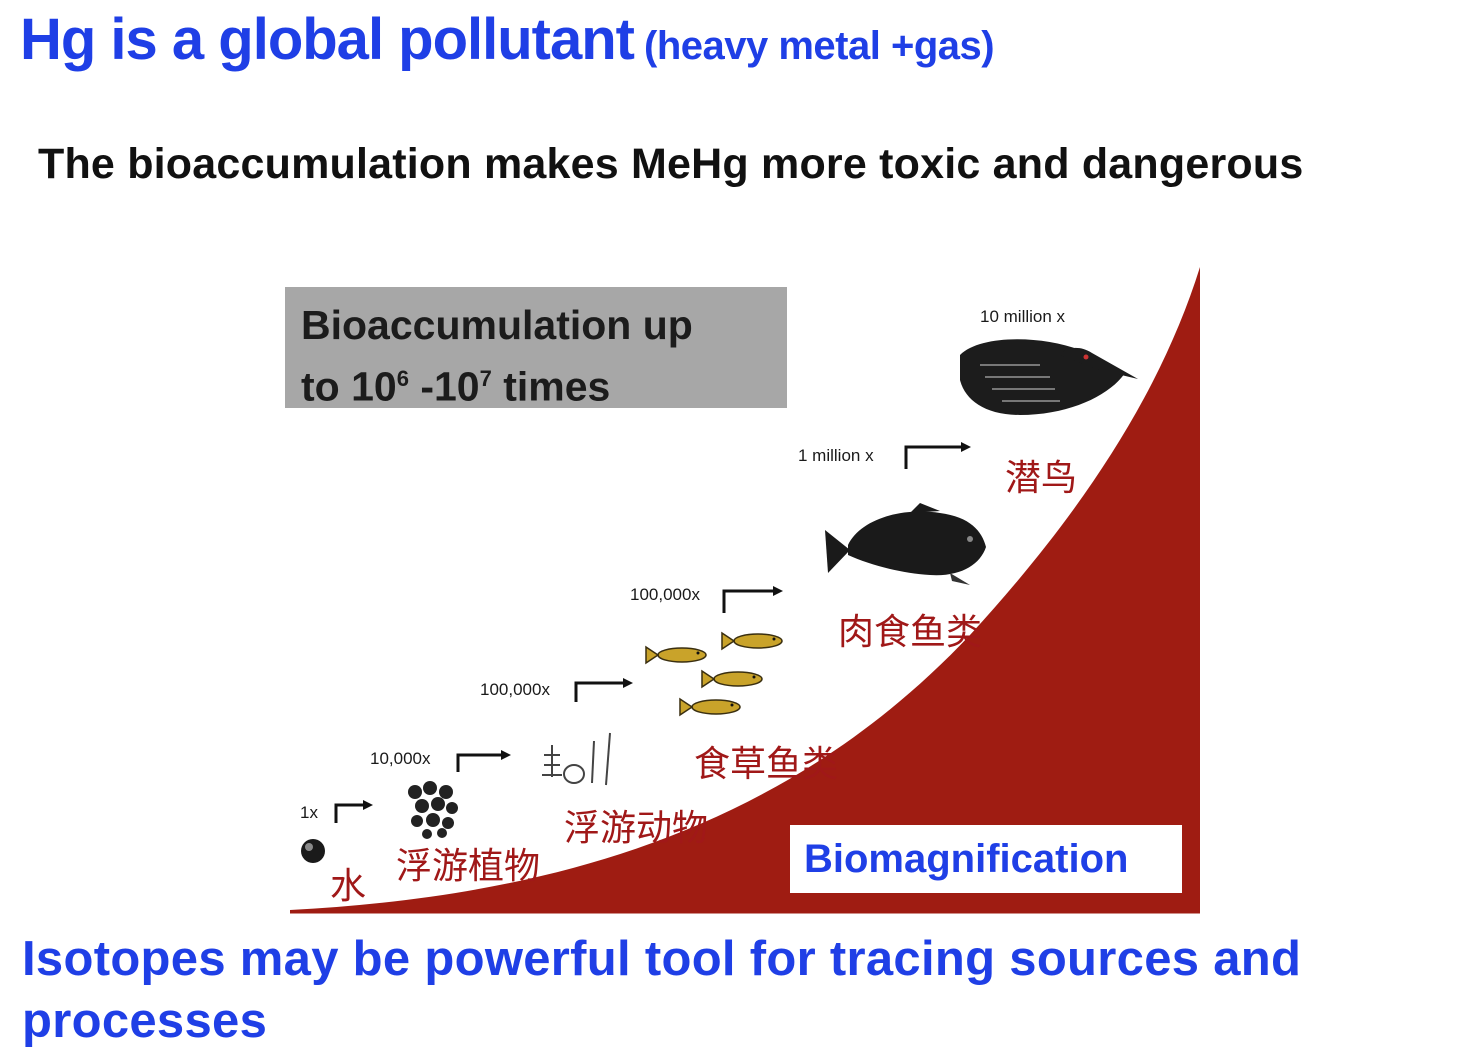 Image resolution: width=1478 pixels, height=1056 pixels. Describe the element at coordinates (665, 594) in the screenshot. I see `factor-label-herbivorous-fish: 100,000x` at that location.